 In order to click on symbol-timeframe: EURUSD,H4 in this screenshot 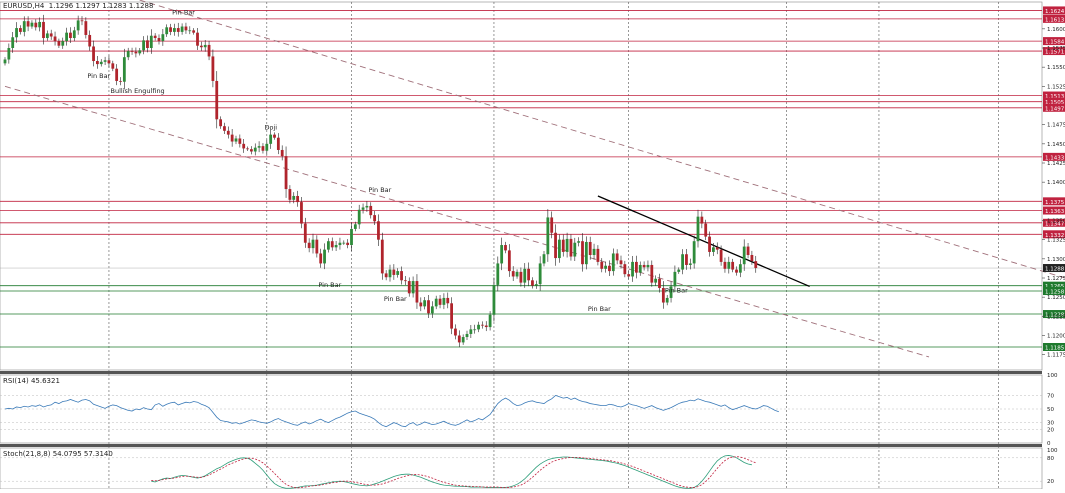, I will do `click(23, 6)`.